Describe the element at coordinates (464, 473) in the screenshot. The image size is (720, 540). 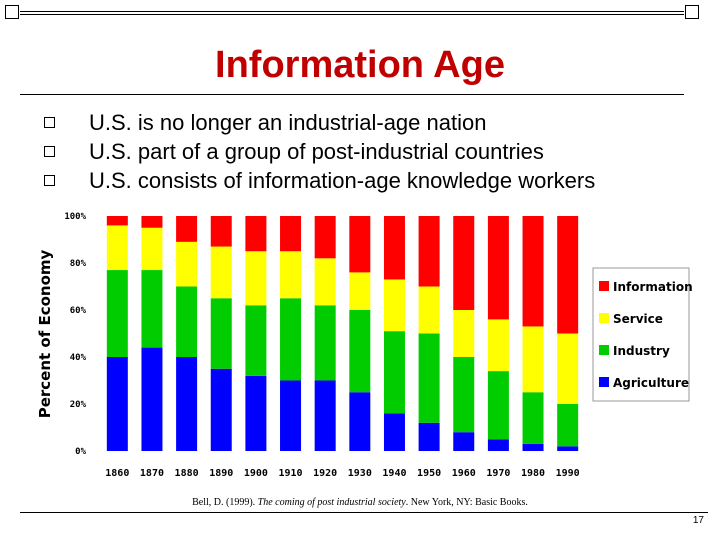
I see `x-tick-label: 1960` at that location.